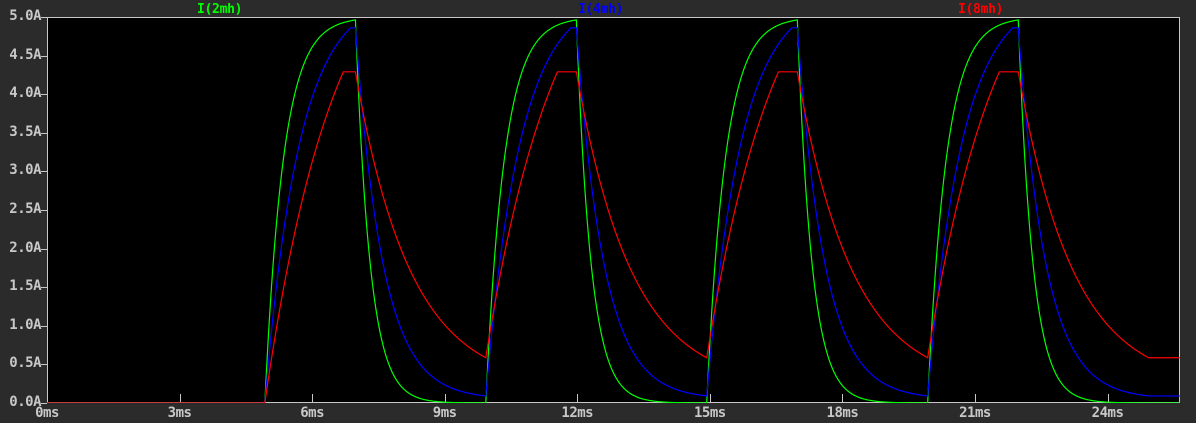 This screenshot has width=1196, height=423. I want to click on x-axis-tick-label: 6ms, so click(312, 413).